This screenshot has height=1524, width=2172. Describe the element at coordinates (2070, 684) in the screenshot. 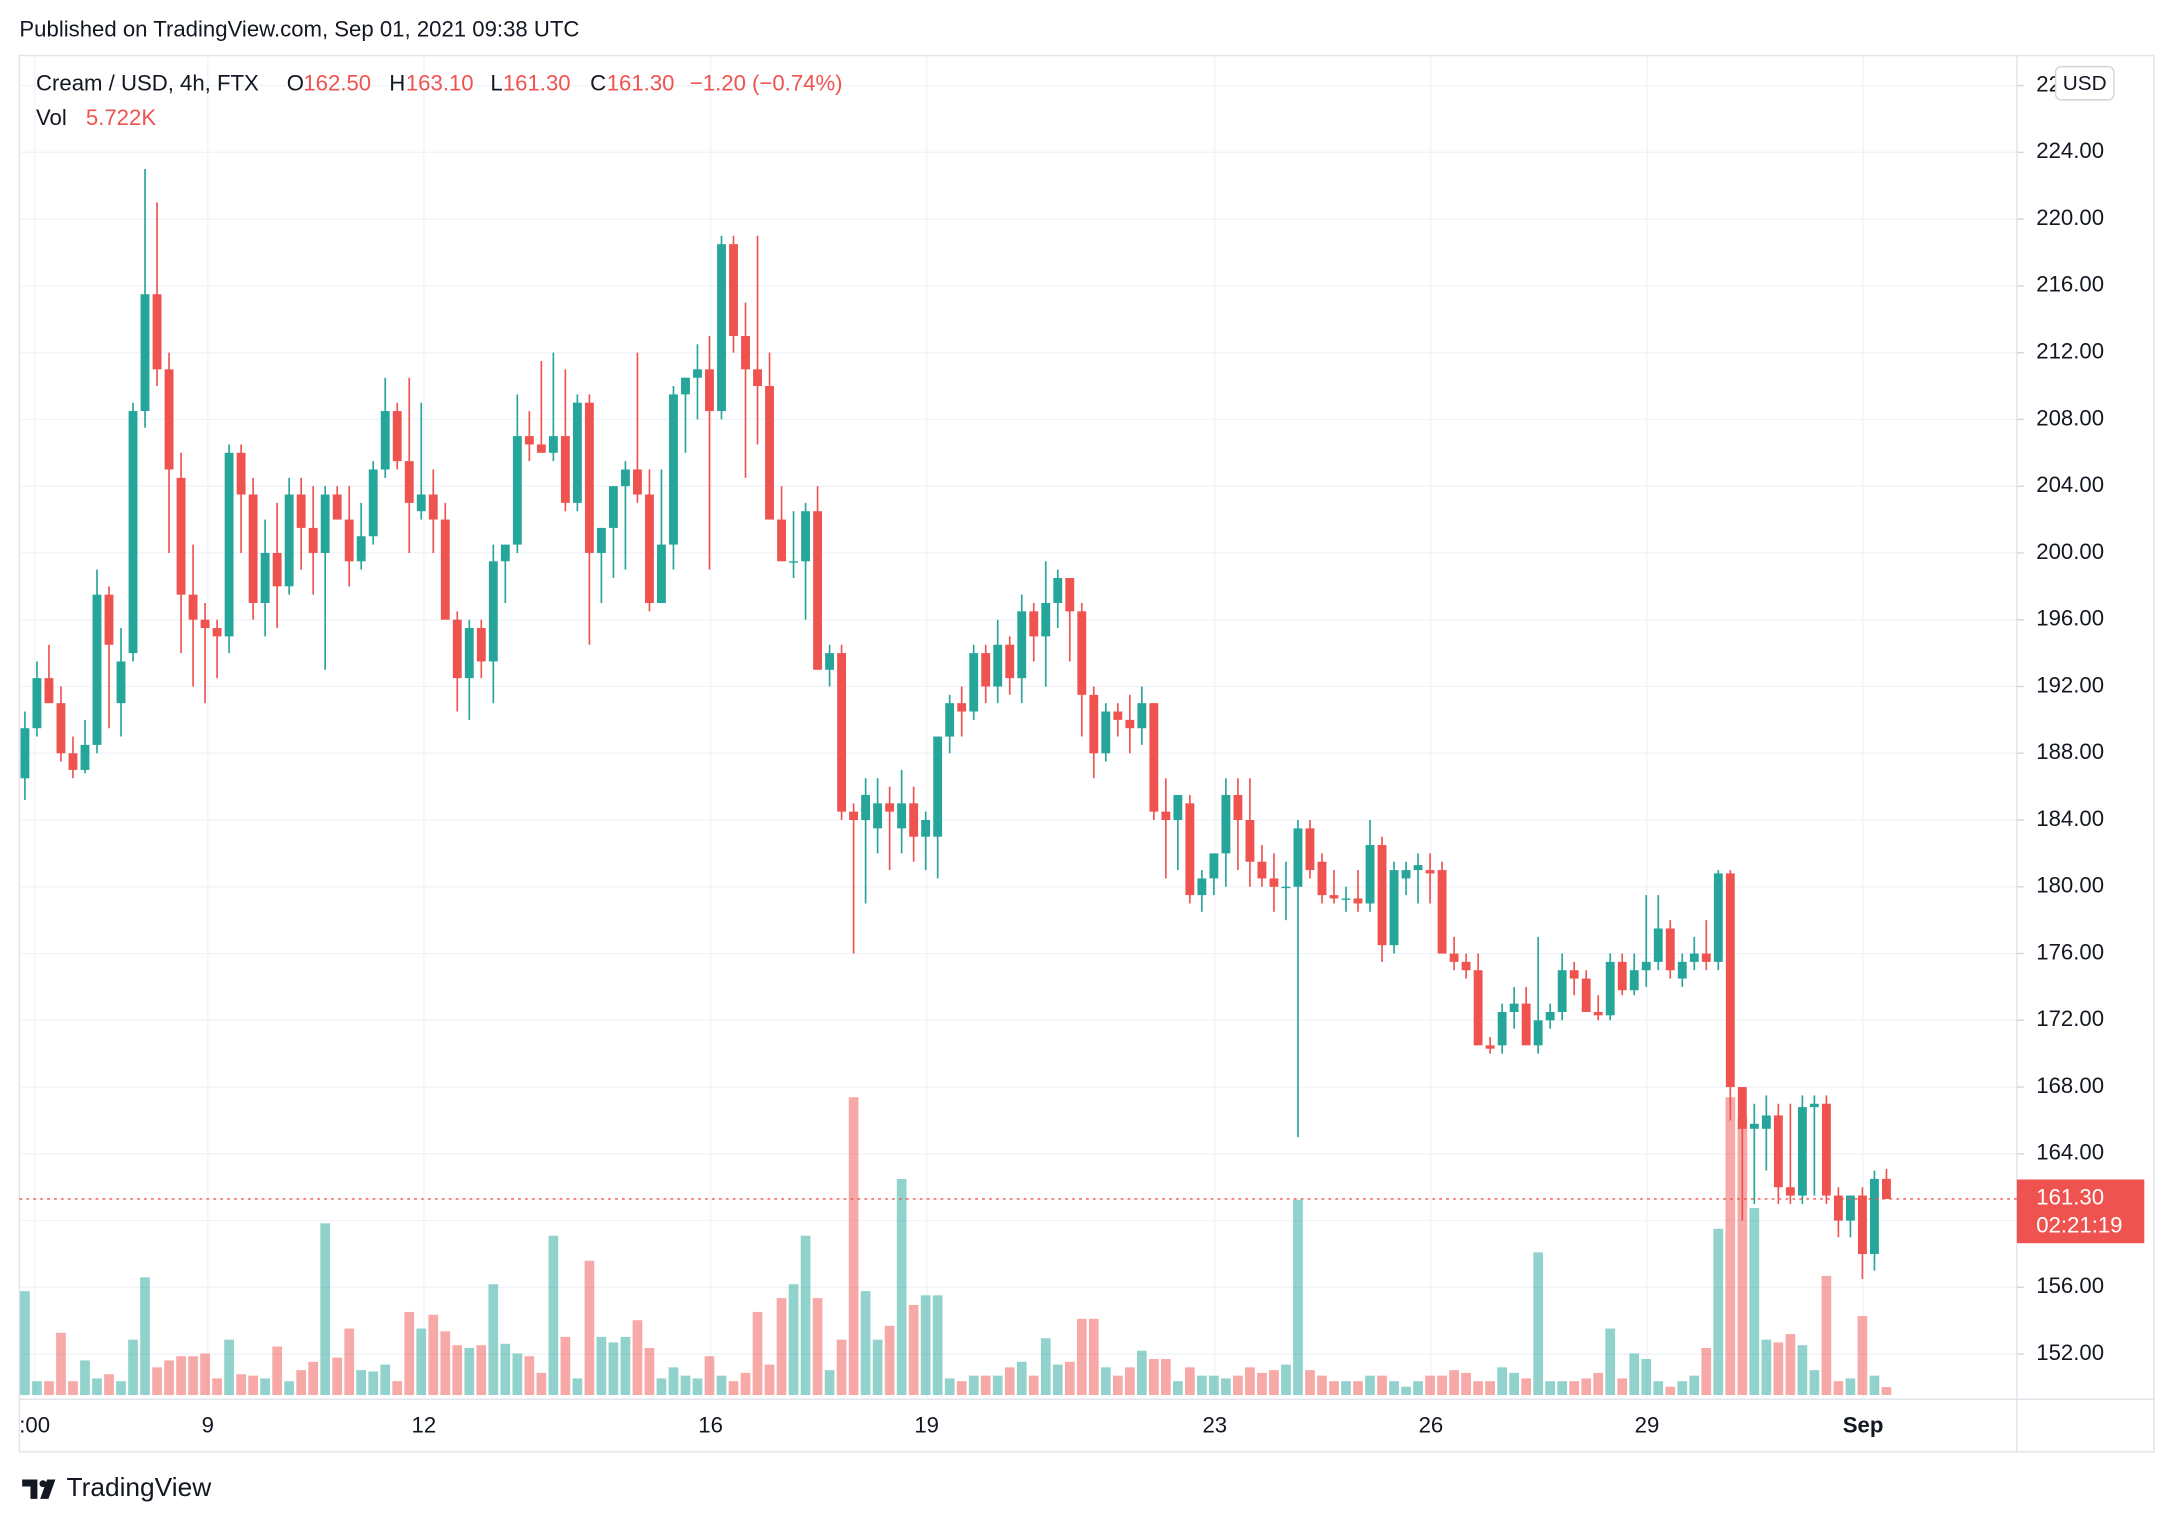

I see `y-tick-label: 192.00` at that location.